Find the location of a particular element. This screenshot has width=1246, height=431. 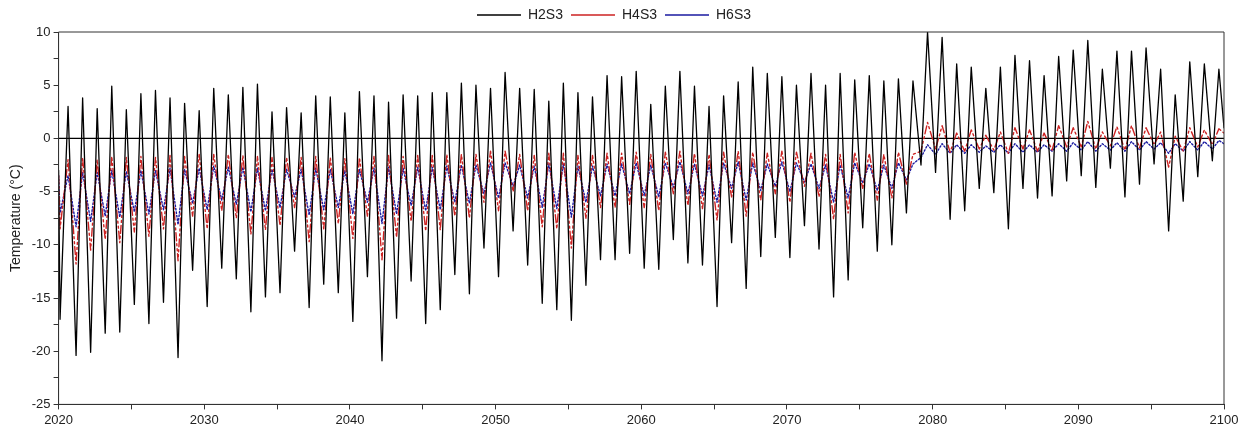

y-tick-label: 0 is located at coordinates (47, 137).